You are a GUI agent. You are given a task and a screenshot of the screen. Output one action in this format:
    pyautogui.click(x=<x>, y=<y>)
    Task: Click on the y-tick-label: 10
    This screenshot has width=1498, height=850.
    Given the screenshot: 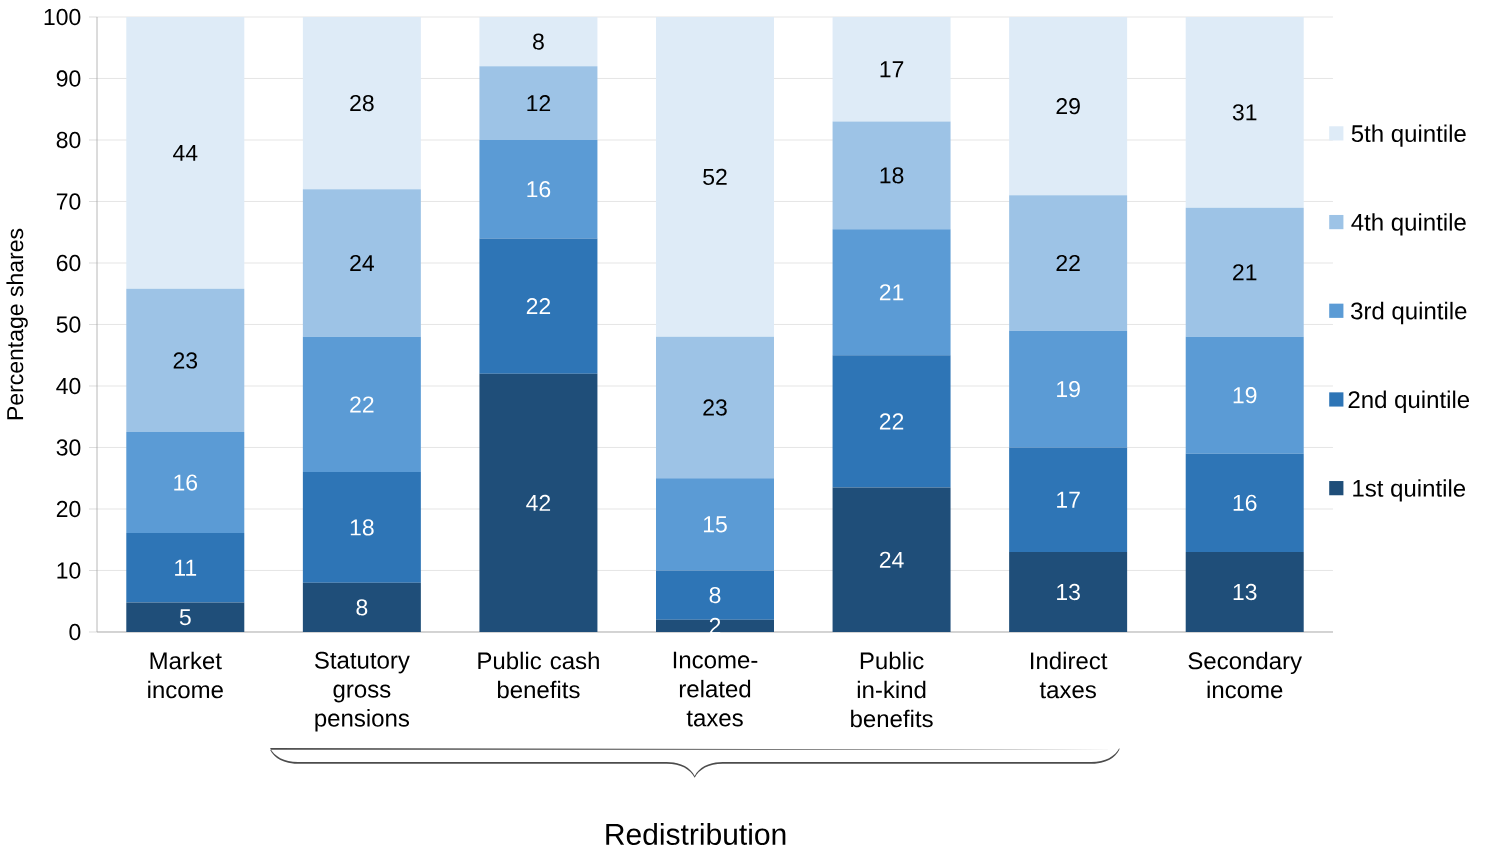 What is the action you would take?
    pyautogui.click(x=69, y=570)
    